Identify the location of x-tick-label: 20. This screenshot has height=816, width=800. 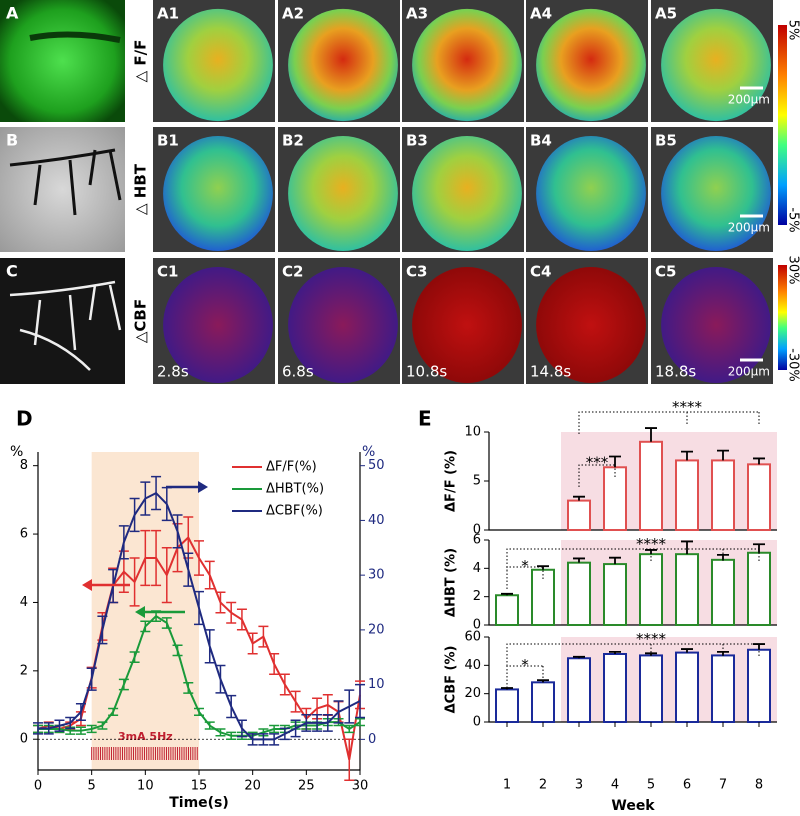
(252, 786).